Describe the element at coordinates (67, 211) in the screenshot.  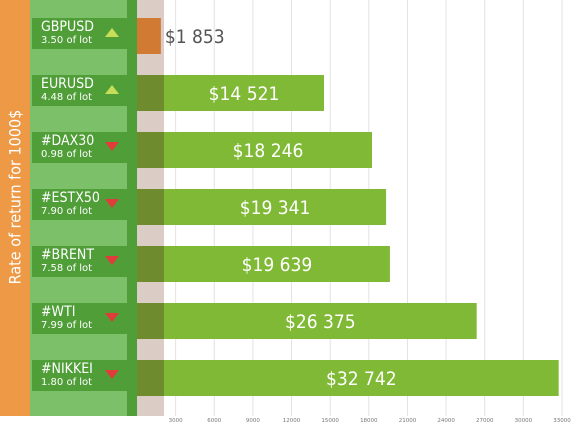
I see `lot-size: 7.90 of lot` at that location.